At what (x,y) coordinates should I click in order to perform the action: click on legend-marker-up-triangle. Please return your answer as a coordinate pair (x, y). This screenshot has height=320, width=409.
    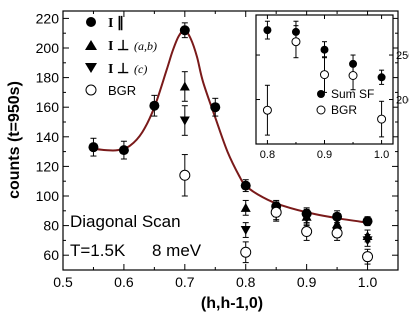
    Looking at the image, I should click on (91, 45).